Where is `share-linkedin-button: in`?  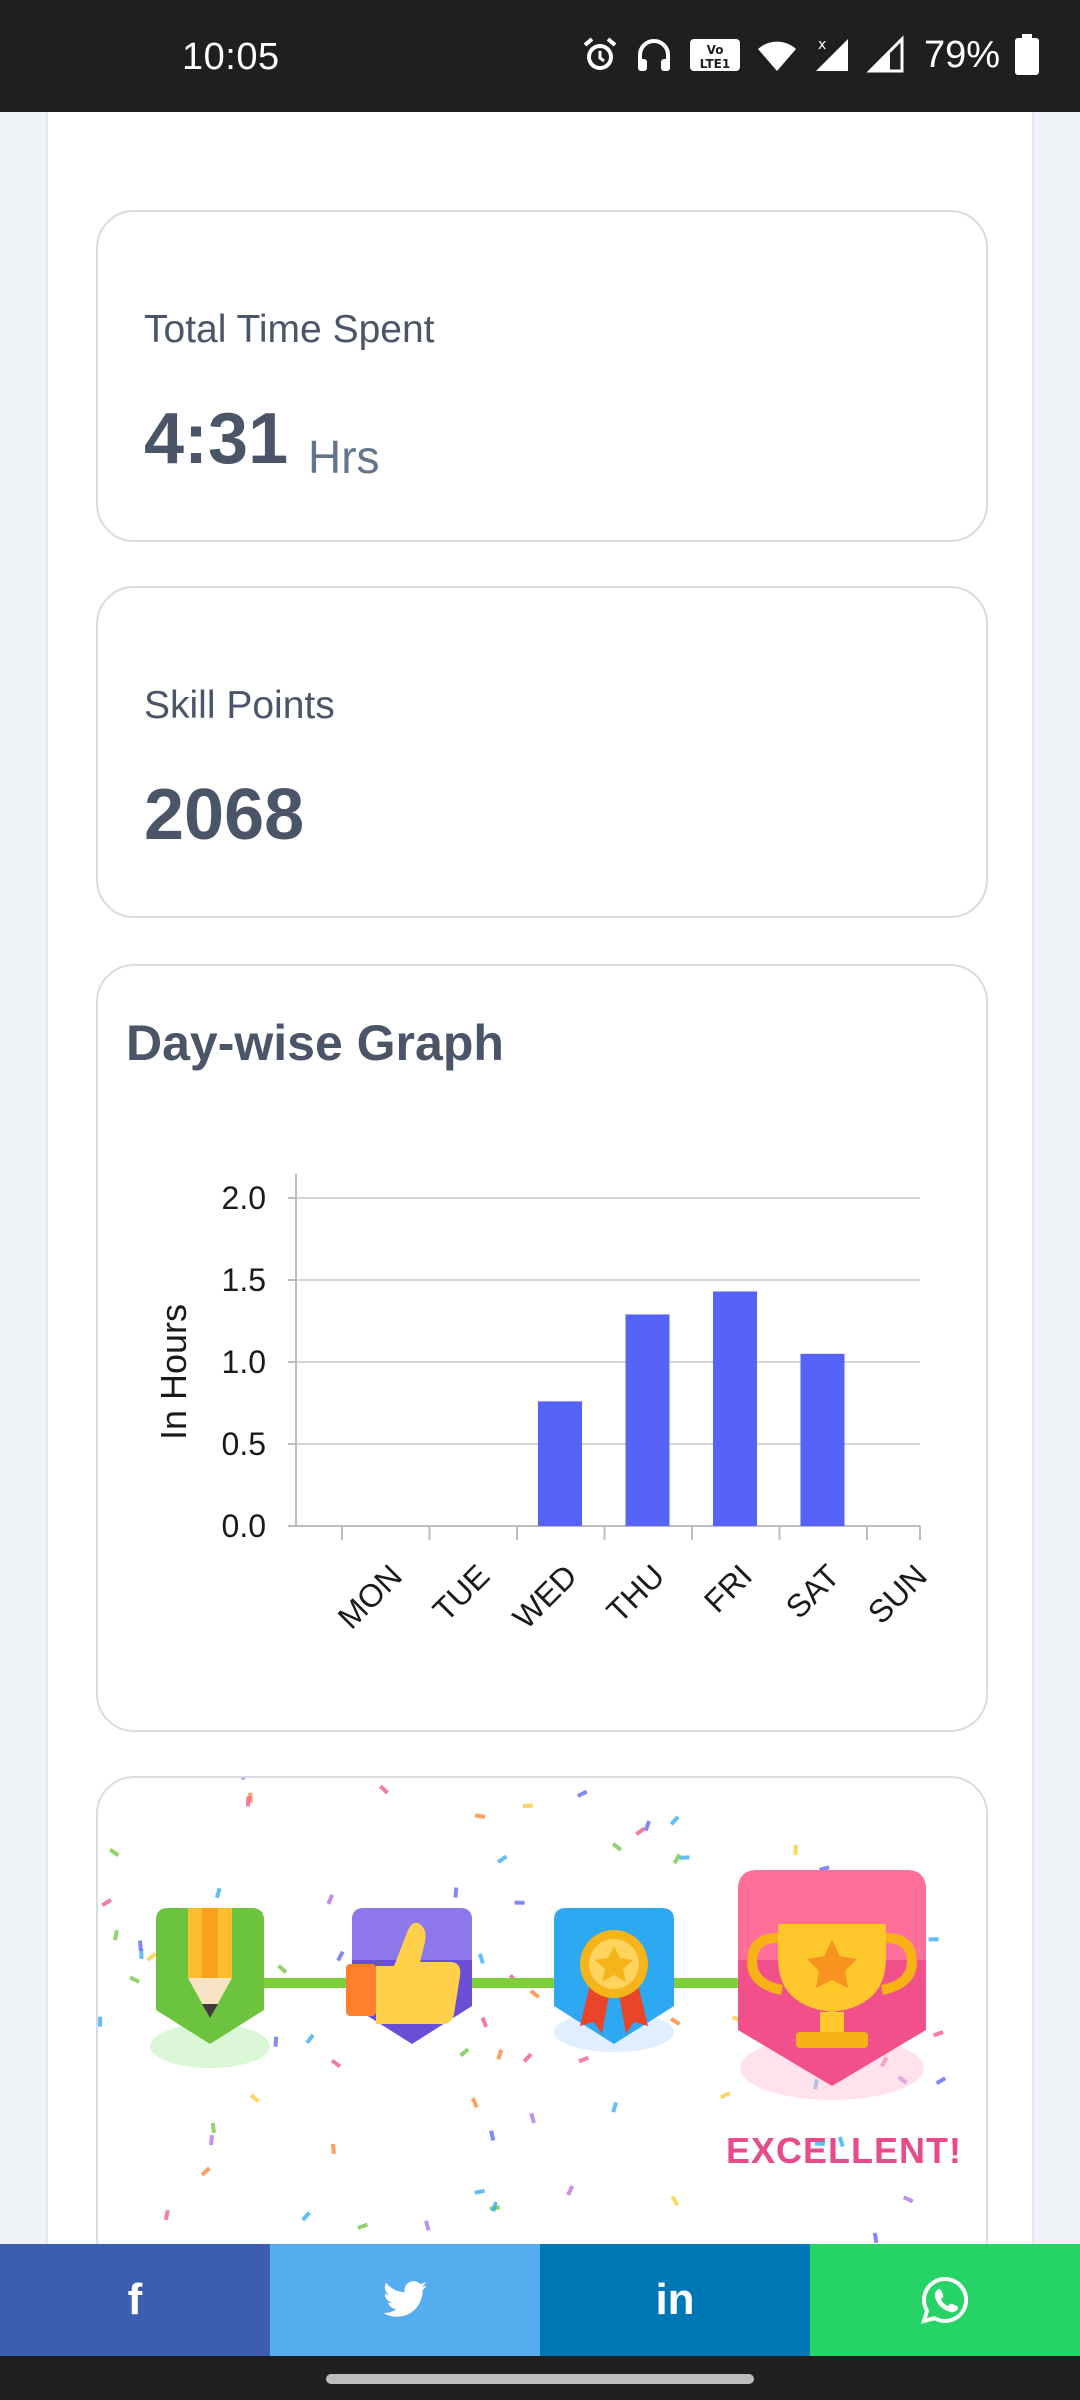 share-linkedin-button: in is located at coordinates (675, 2300).